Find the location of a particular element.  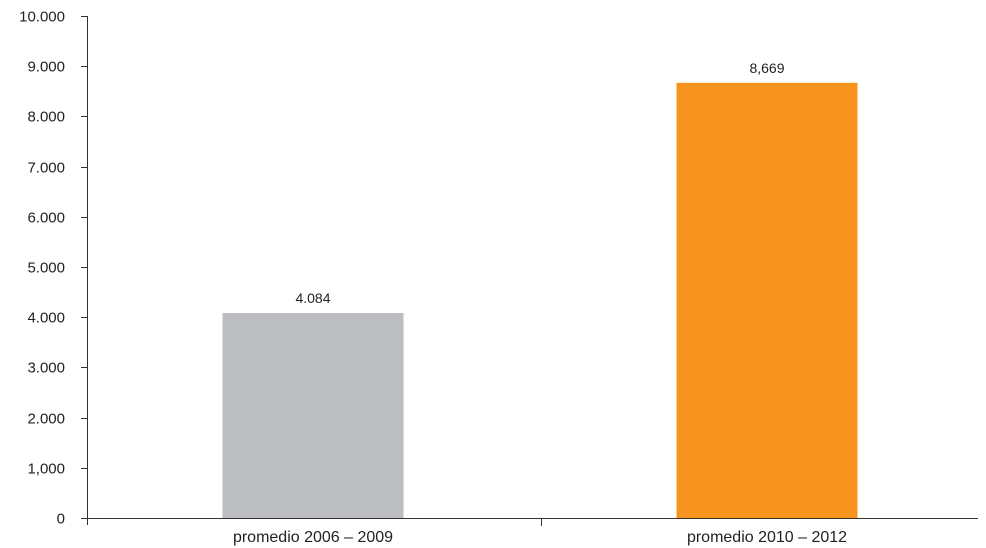

y-tick-label: 5.000 is located at coordinates (46, 268).